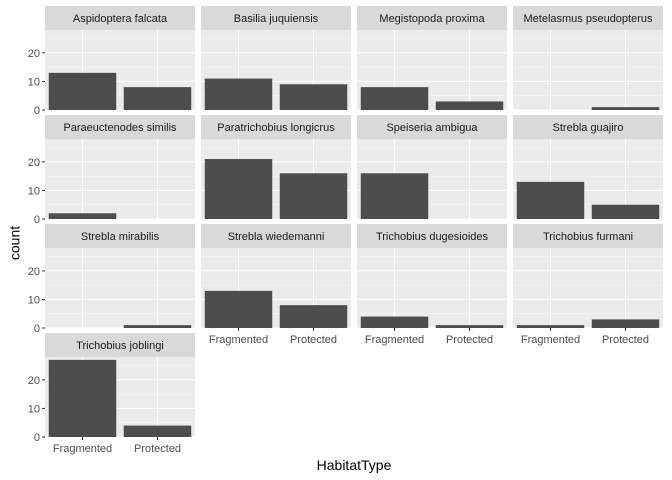 The width and height of the screenshot is (672, 480). I want to click on facet-panel: Paratrichobius longicrus, so click(276, 167).